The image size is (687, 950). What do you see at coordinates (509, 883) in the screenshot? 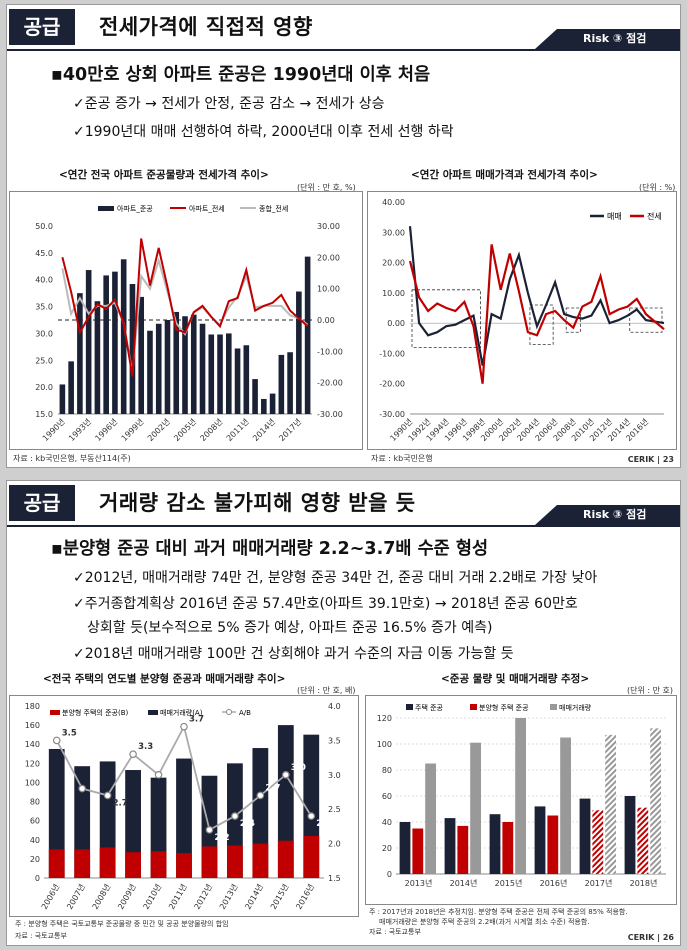
I see `x-tick-label: 2015년` at bounding box center [509, 883].